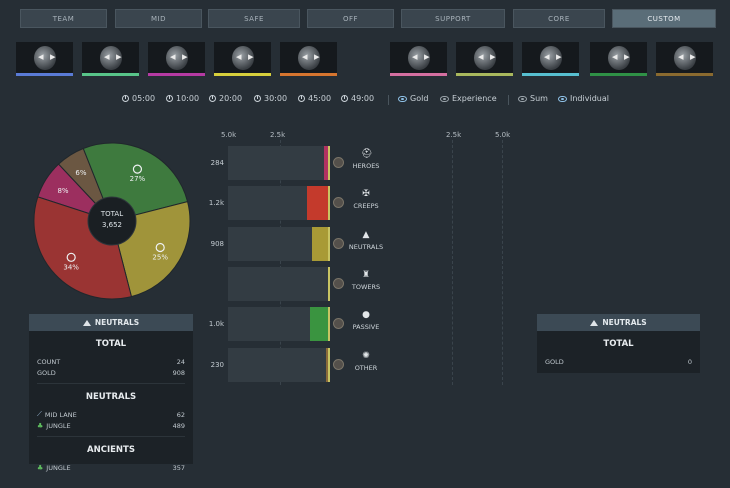  I want to click on tab-mid: MID, so click(158, 18).